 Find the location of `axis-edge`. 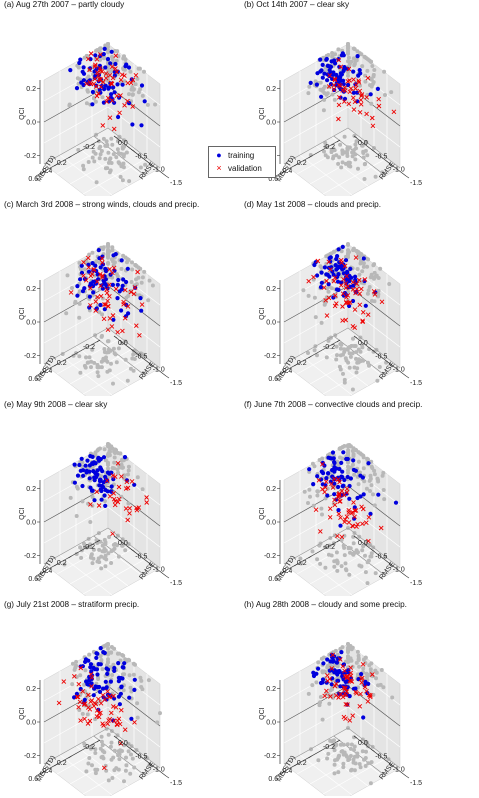

axis-edge is located at coordinates (76, 546).